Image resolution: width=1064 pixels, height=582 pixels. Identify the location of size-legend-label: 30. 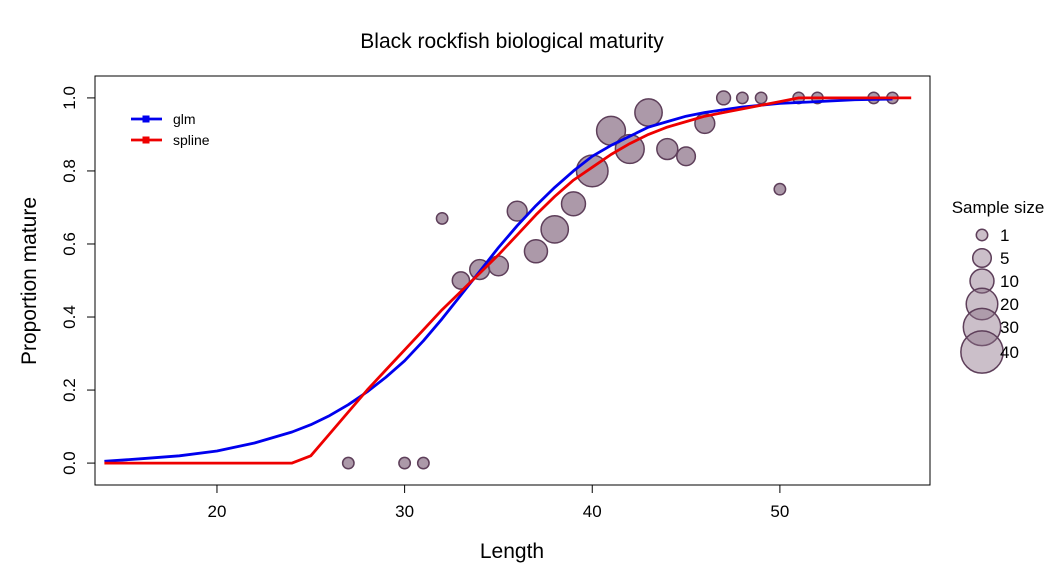
(1009, 327).